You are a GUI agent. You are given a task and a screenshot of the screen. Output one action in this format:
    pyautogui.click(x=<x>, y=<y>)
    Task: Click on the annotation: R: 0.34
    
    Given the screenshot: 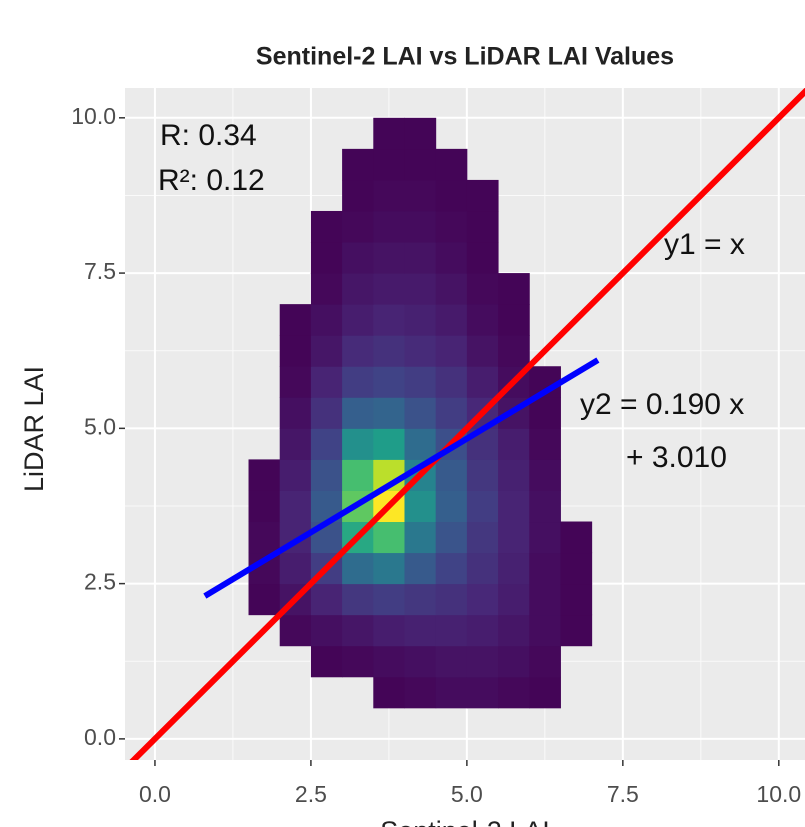 What is the action you would take?
    pyautogui.click(x=208, y=135)
    